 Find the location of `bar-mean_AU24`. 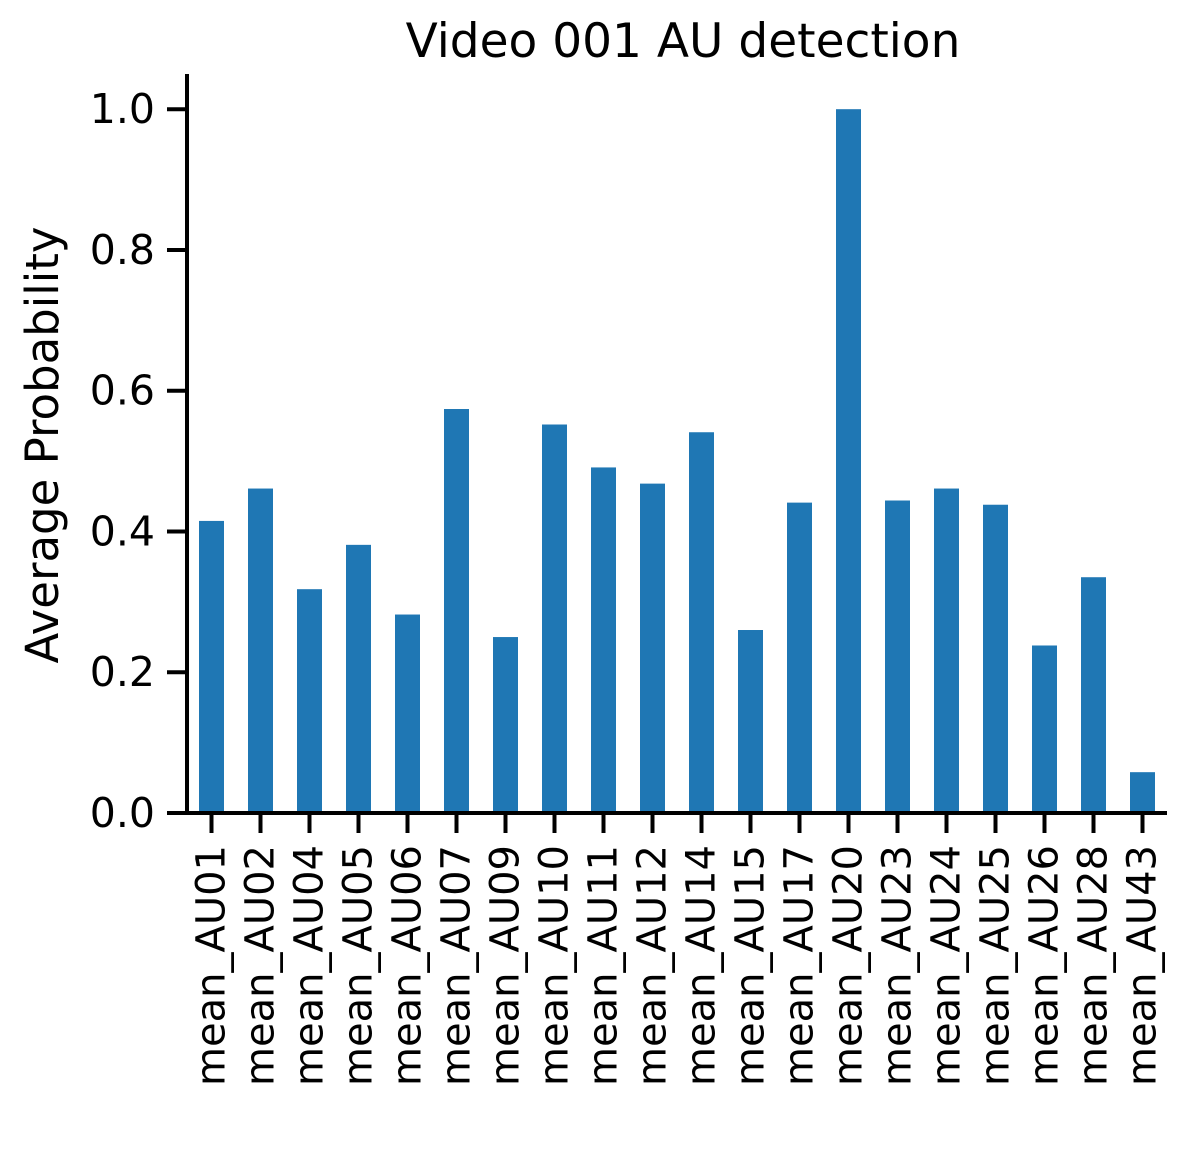

bar-mean_AU24 is located at coordinates (946, 650).